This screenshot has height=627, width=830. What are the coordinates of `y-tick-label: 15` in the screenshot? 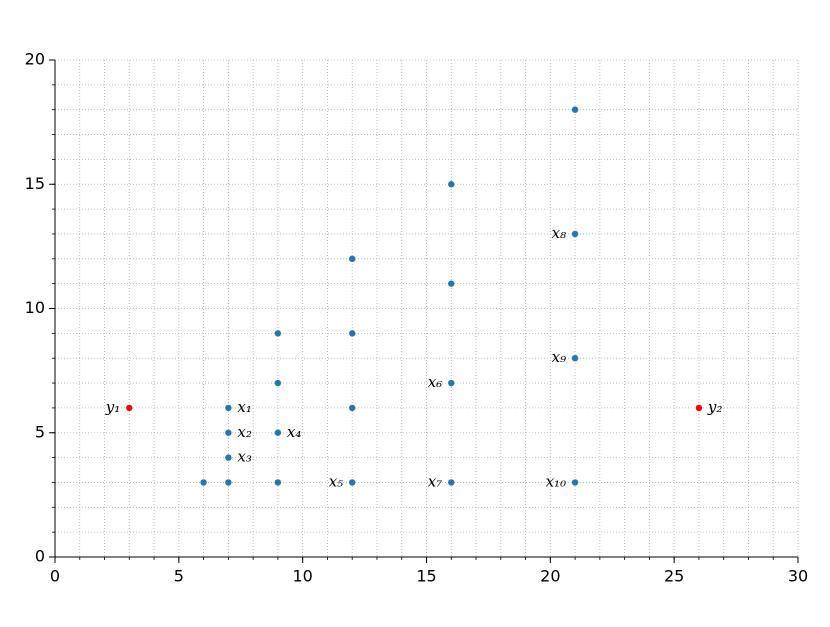 It's located at (35, 183).